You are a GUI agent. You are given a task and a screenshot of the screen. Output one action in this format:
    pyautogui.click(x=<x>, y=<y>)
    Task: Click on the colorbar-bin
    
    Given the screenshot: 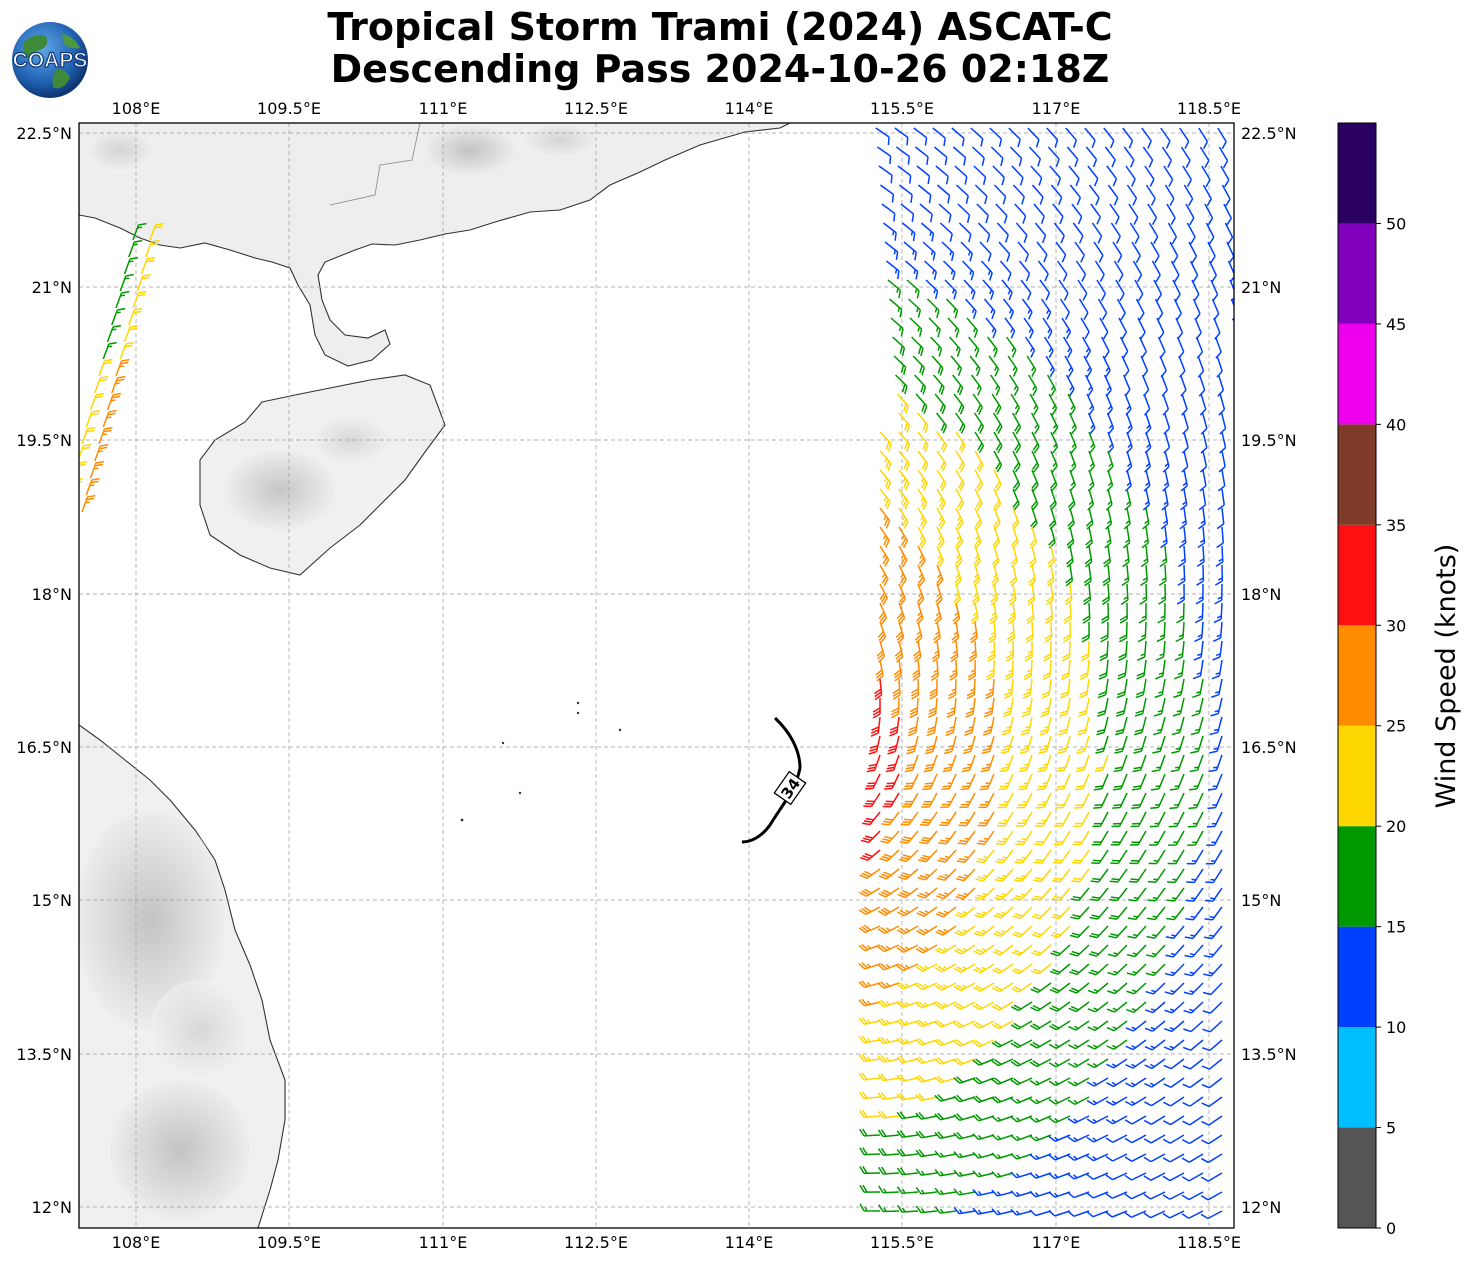 What is the action you would take?
    pyautogui.click(x=1357, y=1077)
    